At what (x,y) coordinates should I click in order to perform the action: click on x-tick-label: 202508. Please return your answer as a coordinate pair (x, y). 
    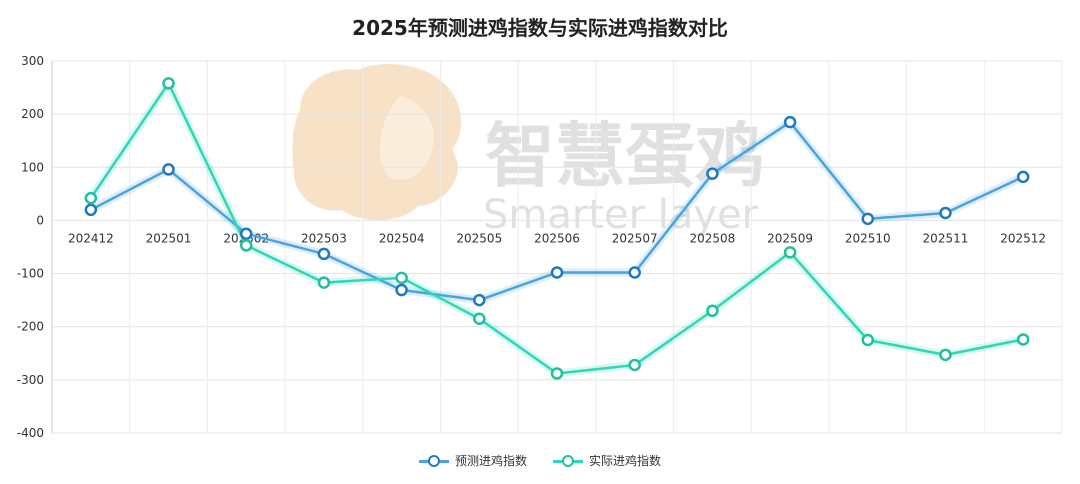
    Looking at the image, I should click on (712, 238).